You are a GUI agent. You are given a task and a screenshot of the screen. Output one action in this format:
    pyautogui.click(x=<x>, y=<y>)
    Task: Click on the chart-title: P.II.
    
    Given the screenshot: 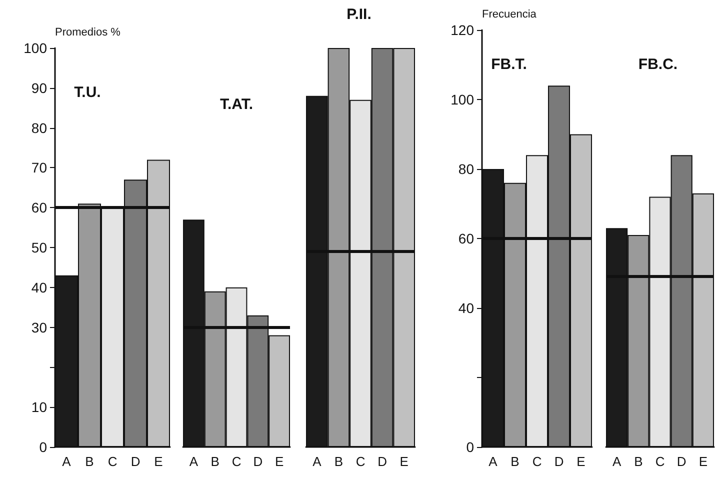 What is the action you would take?
    pyautogui.click(x=359, y=14)
    